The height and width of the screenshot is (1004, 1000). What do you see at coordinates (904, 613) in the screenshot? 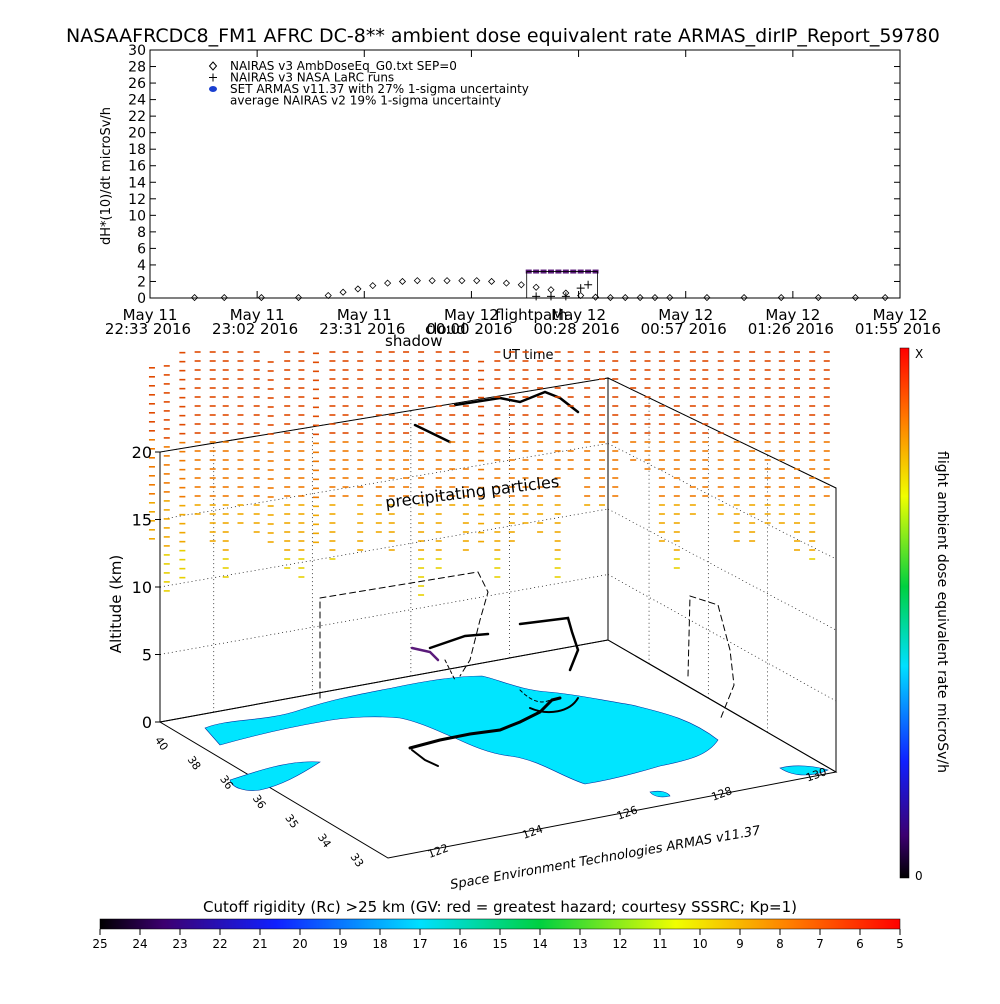
I see `dose-colorbar-gradient` at bounding box center [904, 613].